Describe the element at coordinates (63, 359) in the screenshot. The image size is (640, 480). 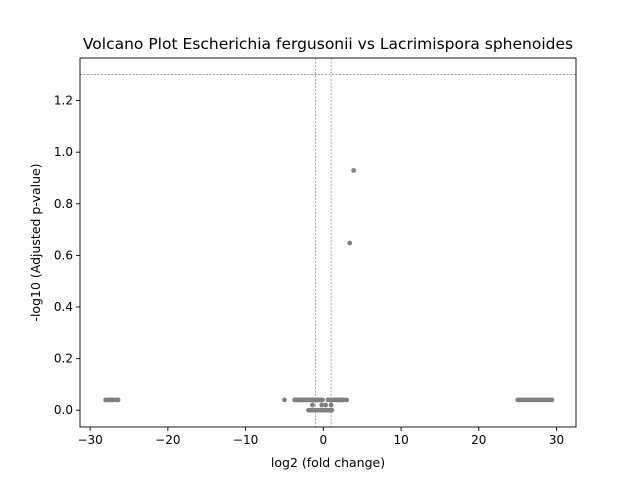
I see `y-tick-label: 0.2` at that location.